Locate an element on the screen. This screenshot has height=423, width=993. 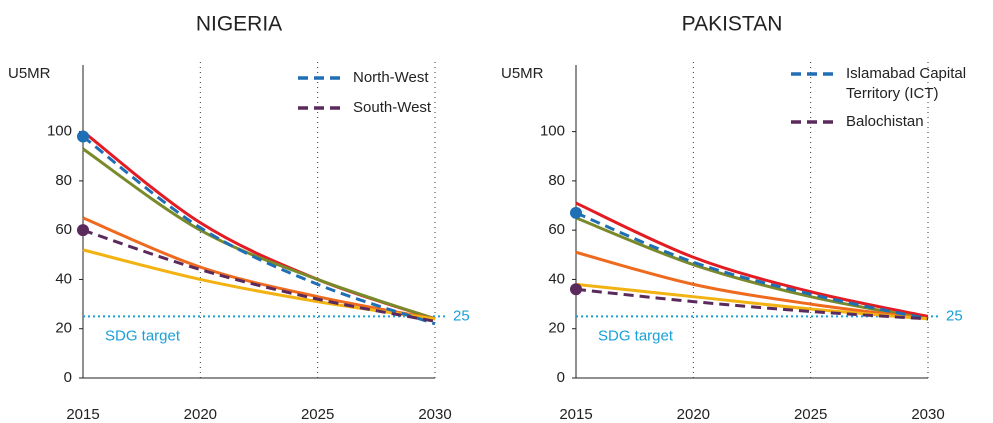
legend-label: Islamabad Capital Territory (ICT) is located at coordinates (908, 83).